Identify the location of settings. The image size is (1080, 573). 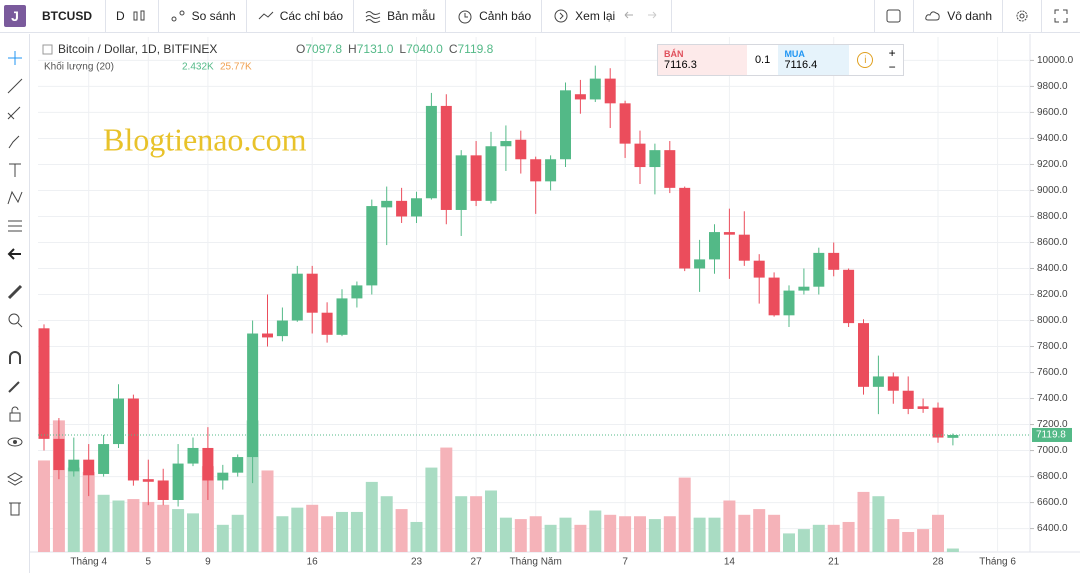
(1022, 16).